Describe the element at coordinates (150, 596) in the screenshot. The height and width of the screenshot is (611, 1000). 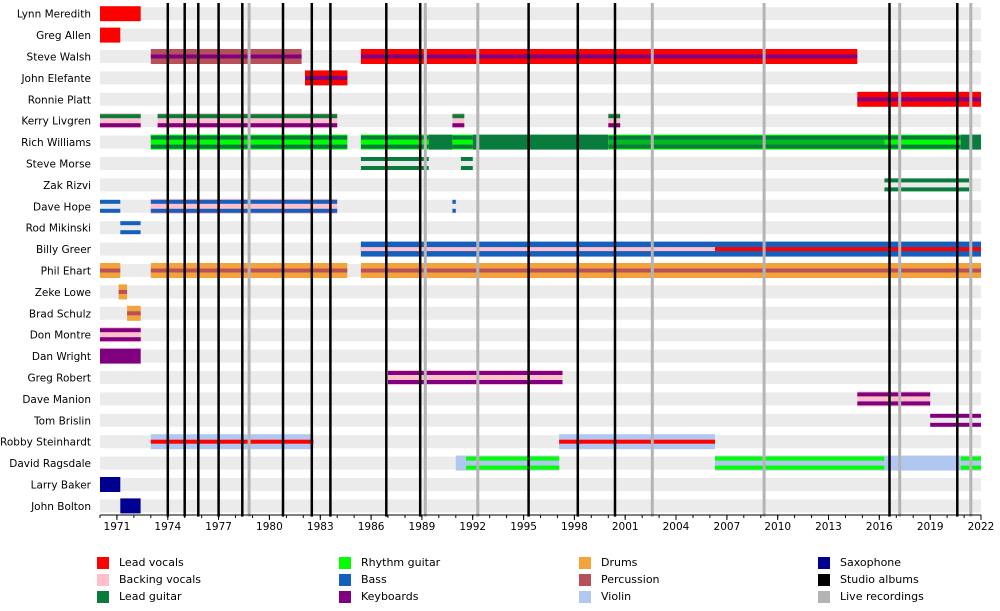
I see `legend-label: Lead guitar` at that location.